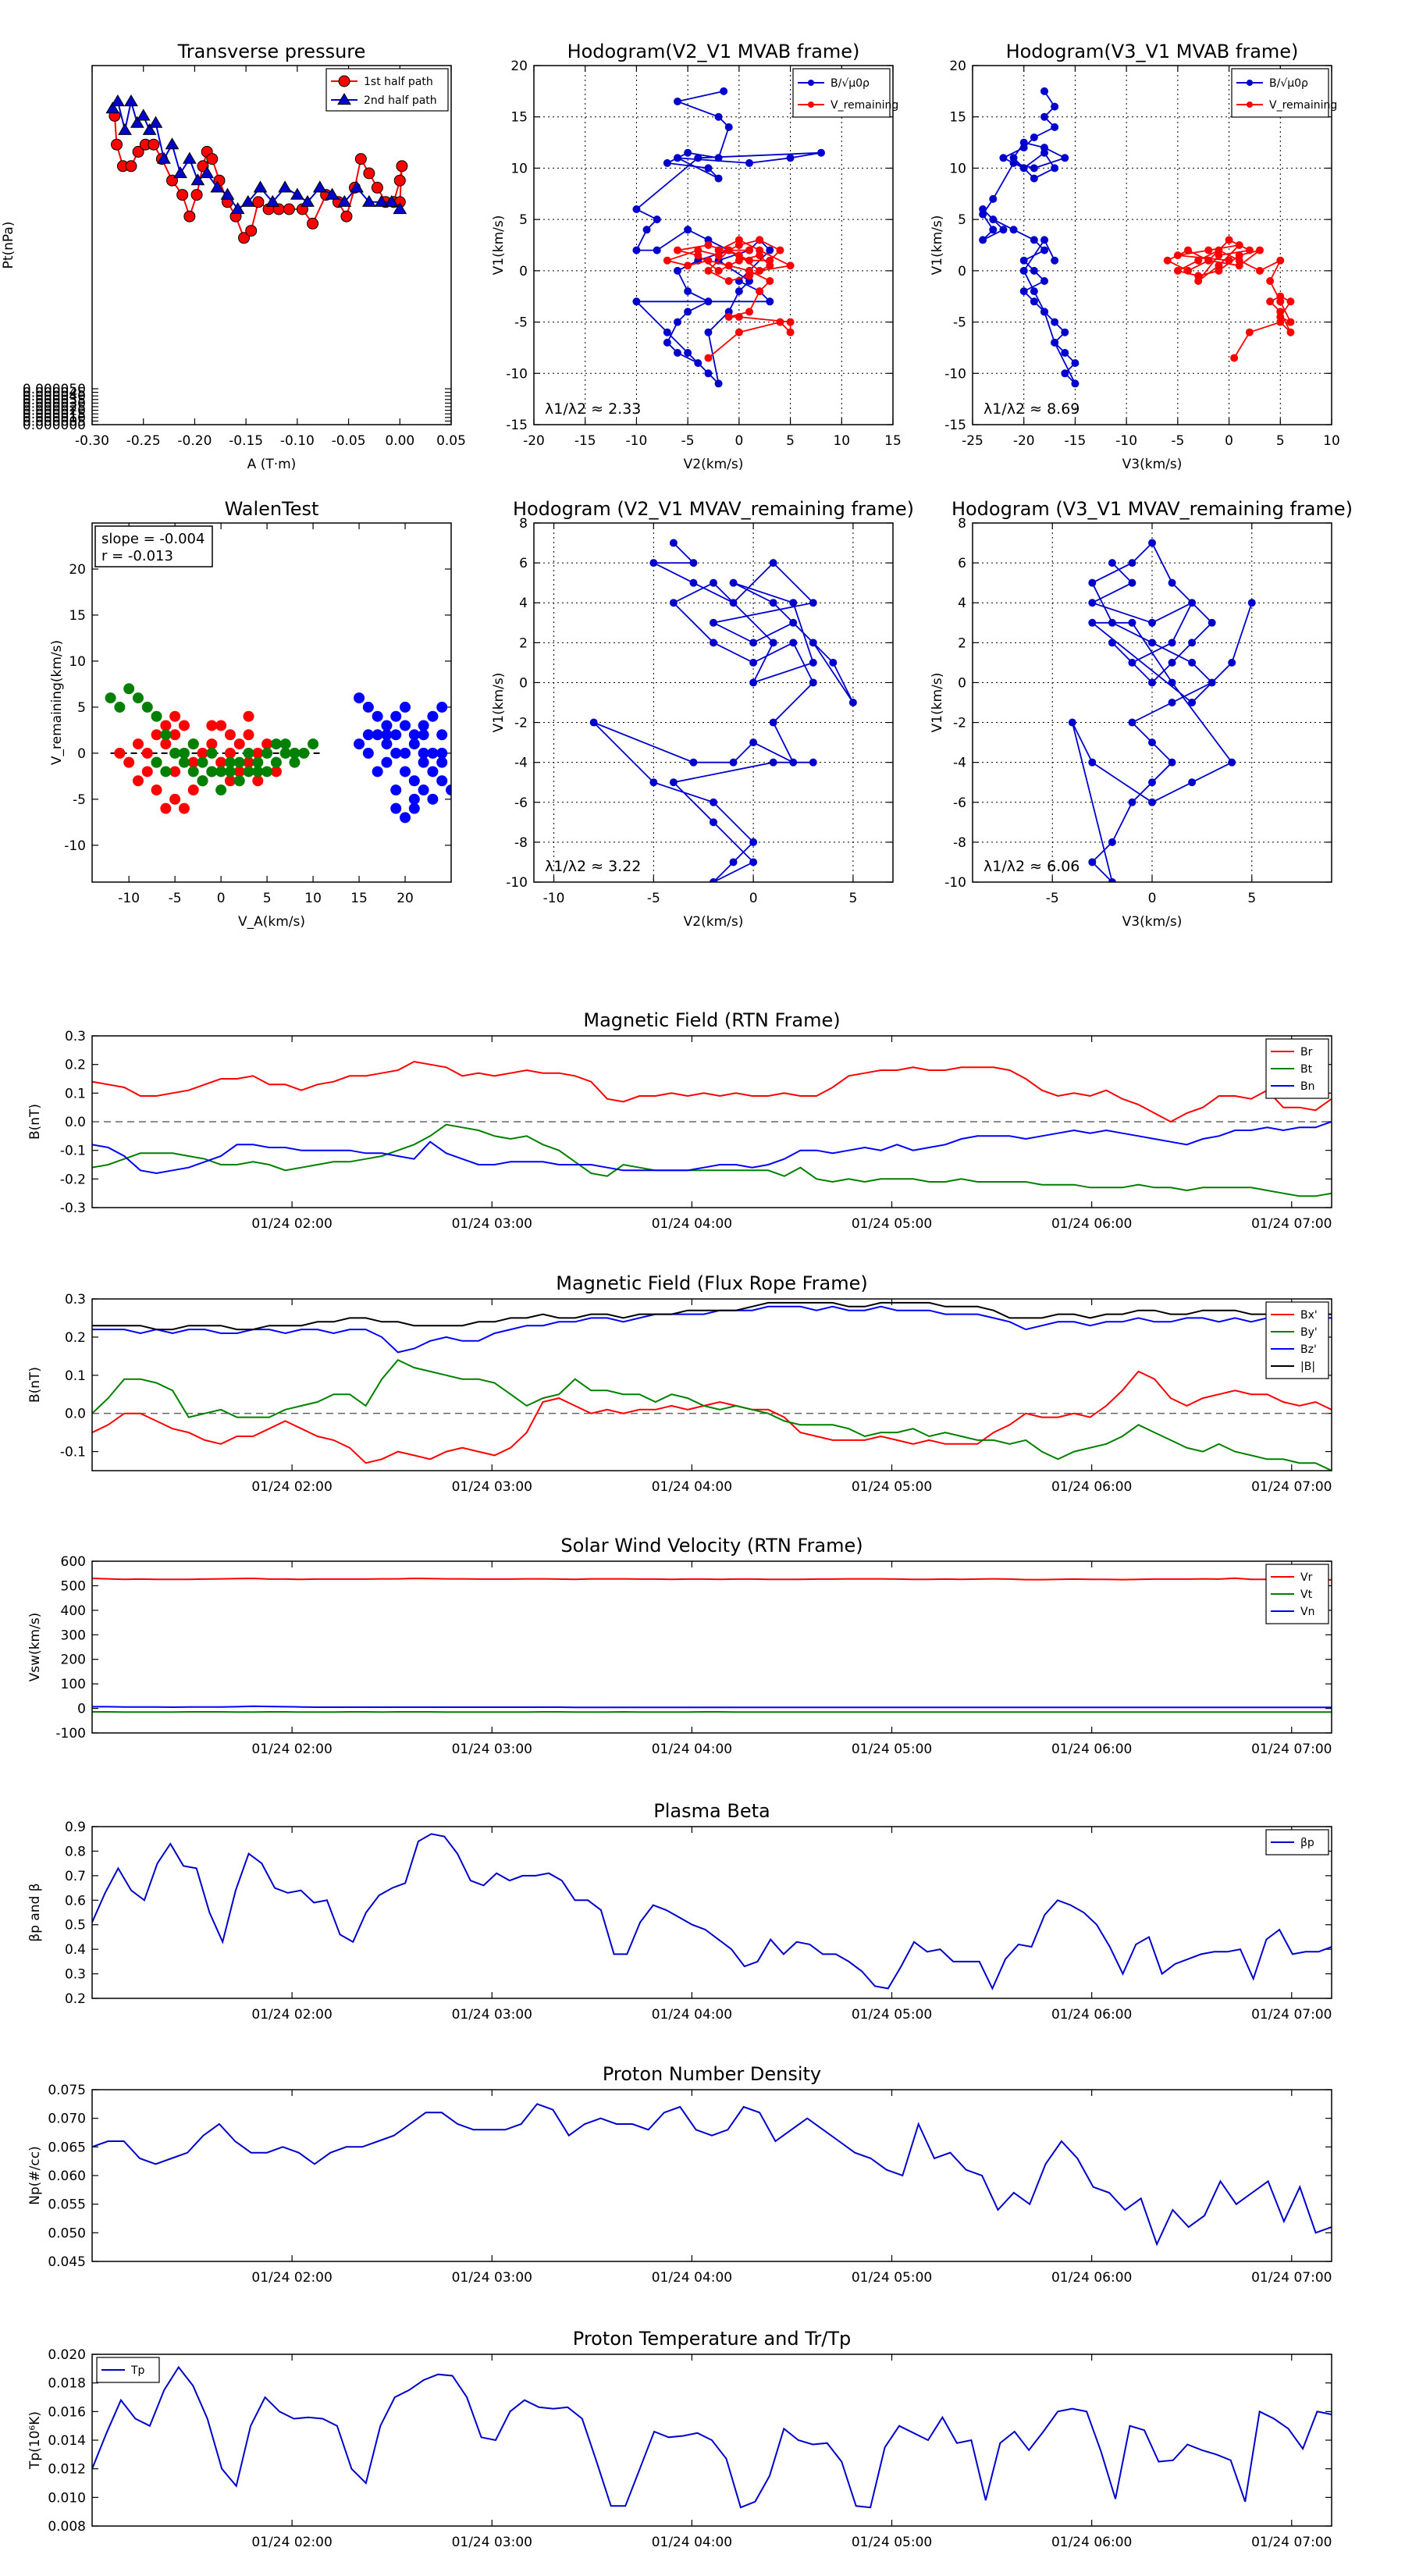 Image resolution: width=1405 pixels, height=2576 pixels. Describe the element at coordinates (960, 843) in the screenshot. I see `y-tick-label: -8` at that location.